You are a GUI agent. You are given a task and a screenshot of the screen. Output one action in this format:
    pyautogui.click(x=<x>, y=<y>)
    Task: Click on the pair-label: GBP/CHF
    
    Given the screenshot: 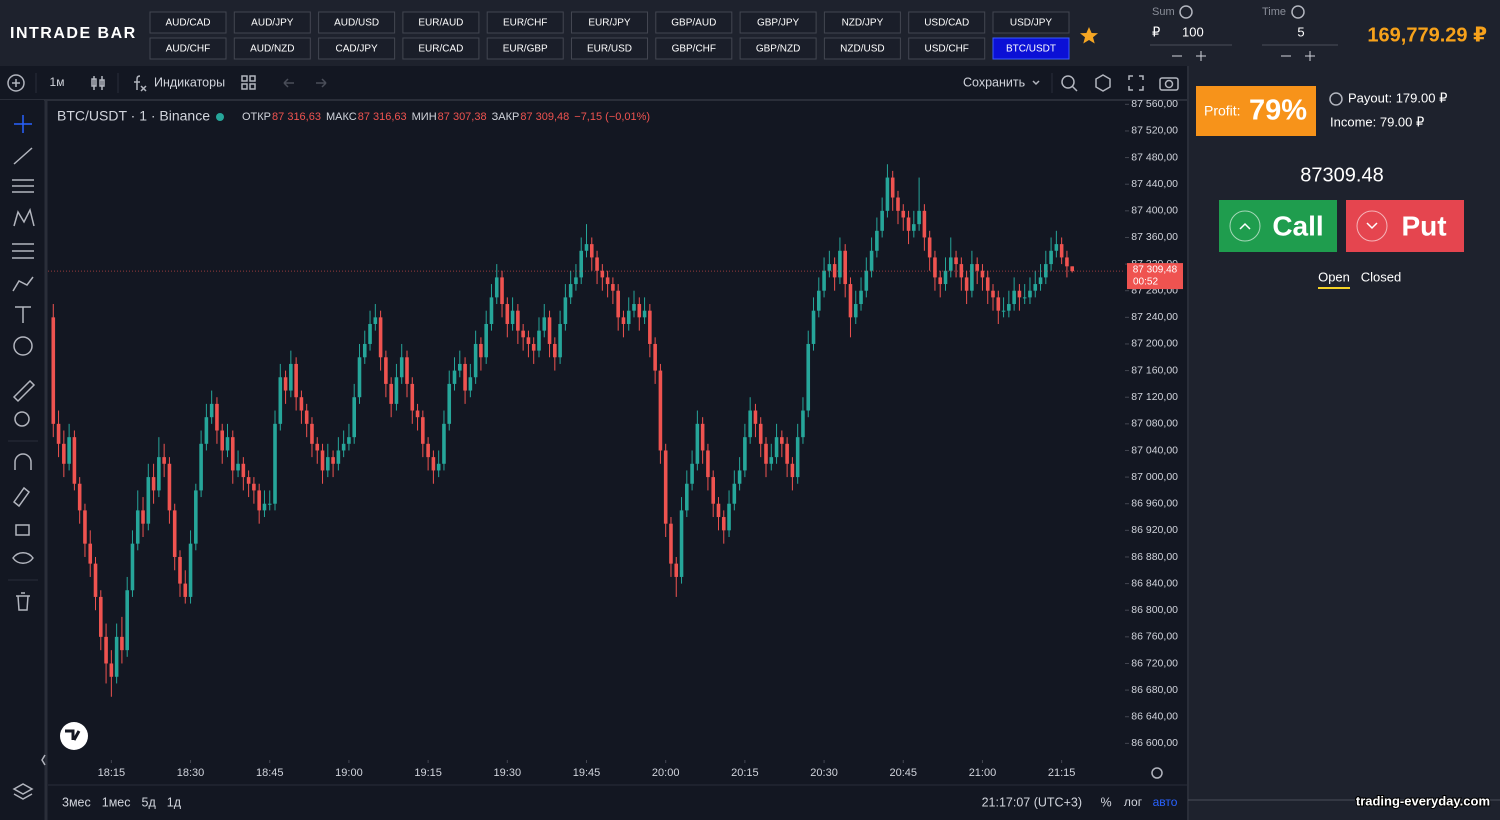 What is the action you would take?
    pyautogui.click(x=694, y=49)
    